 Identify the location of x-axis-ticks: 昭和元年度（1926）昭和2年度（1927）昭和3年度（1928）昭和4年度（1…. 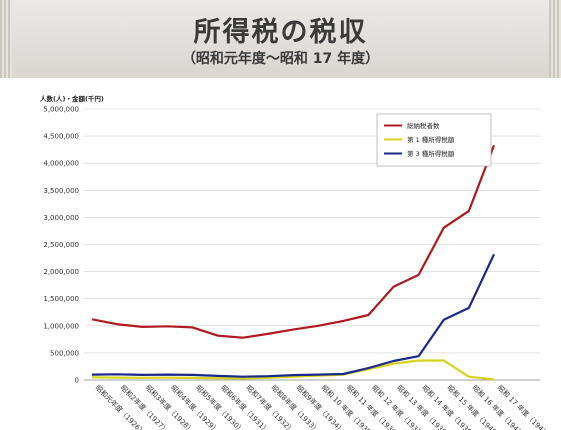
(324, 406).